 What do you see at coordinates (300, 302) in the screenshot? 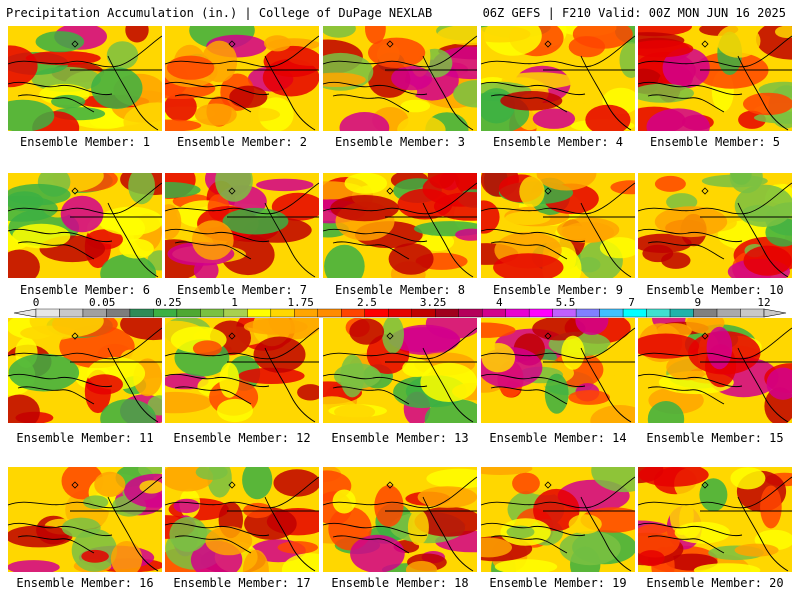
I see `colorbar-tick-label: 1.75` at bounding box center [300, 302].